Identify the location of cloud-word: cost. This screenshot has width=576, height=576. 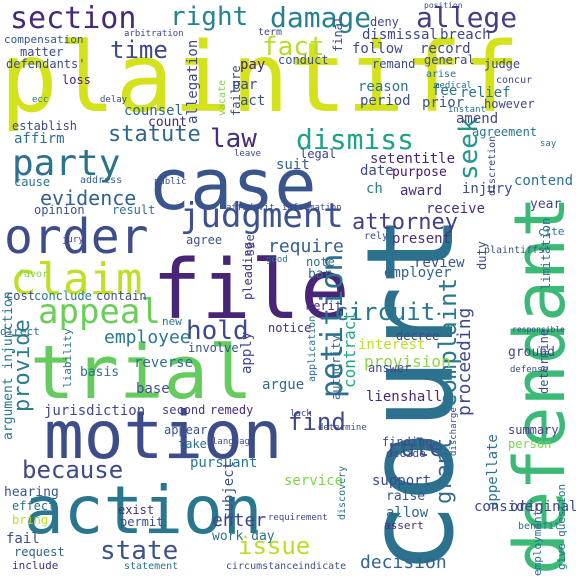
(20, 296).